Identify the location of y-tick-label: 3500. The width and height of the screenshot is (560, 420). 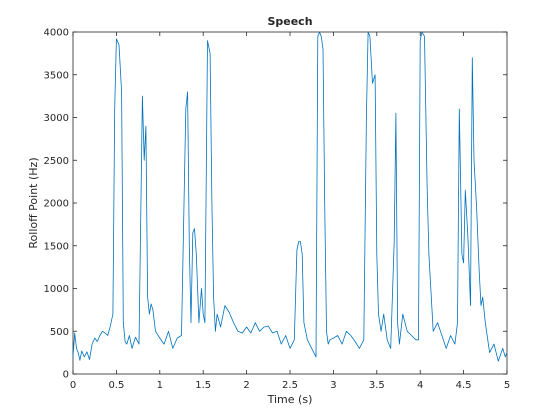
(56, 75).